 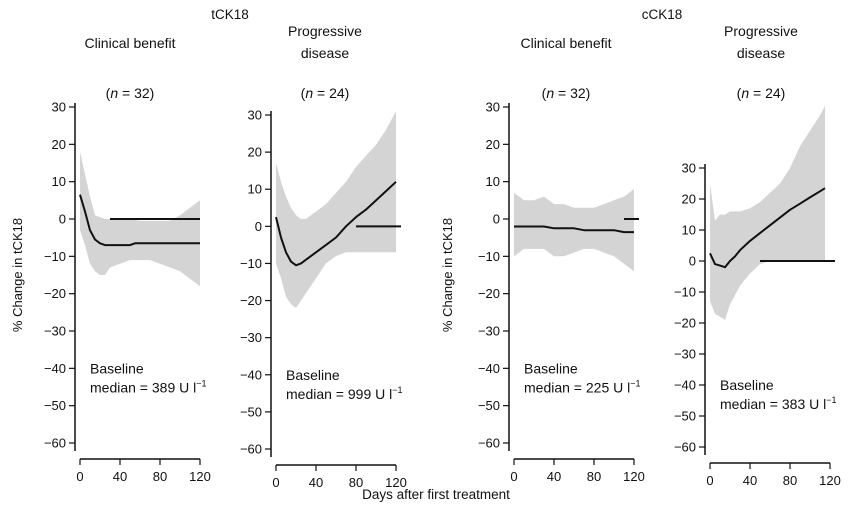 I want to click on baseline-median-label: median = 389 U l−1, so click(x=148, y=386).